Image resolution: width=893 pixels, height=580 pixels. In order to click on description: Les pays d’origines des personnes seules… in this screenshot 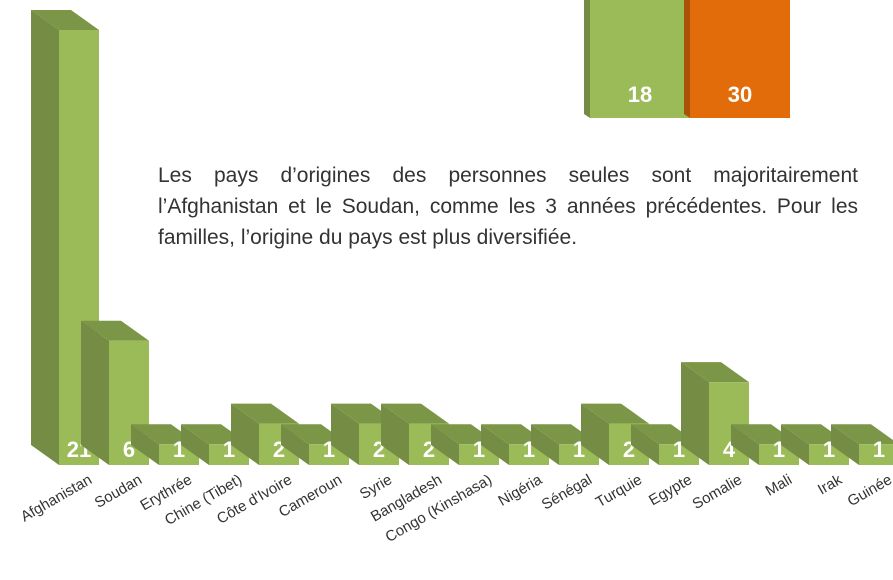, I will do `click(508, 206)`.